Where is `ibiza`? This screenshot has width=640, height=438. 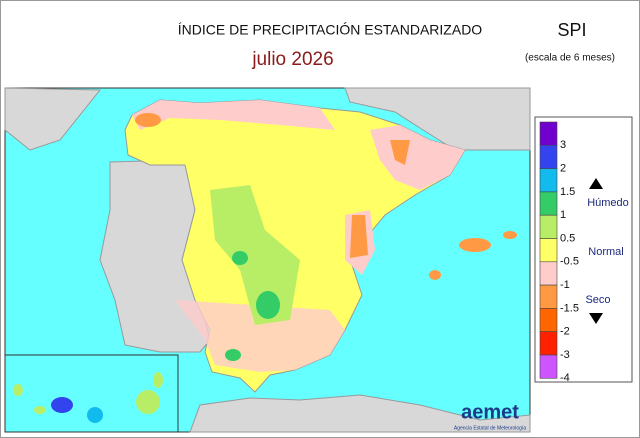 ibiza is located at coordinates (435, 275).